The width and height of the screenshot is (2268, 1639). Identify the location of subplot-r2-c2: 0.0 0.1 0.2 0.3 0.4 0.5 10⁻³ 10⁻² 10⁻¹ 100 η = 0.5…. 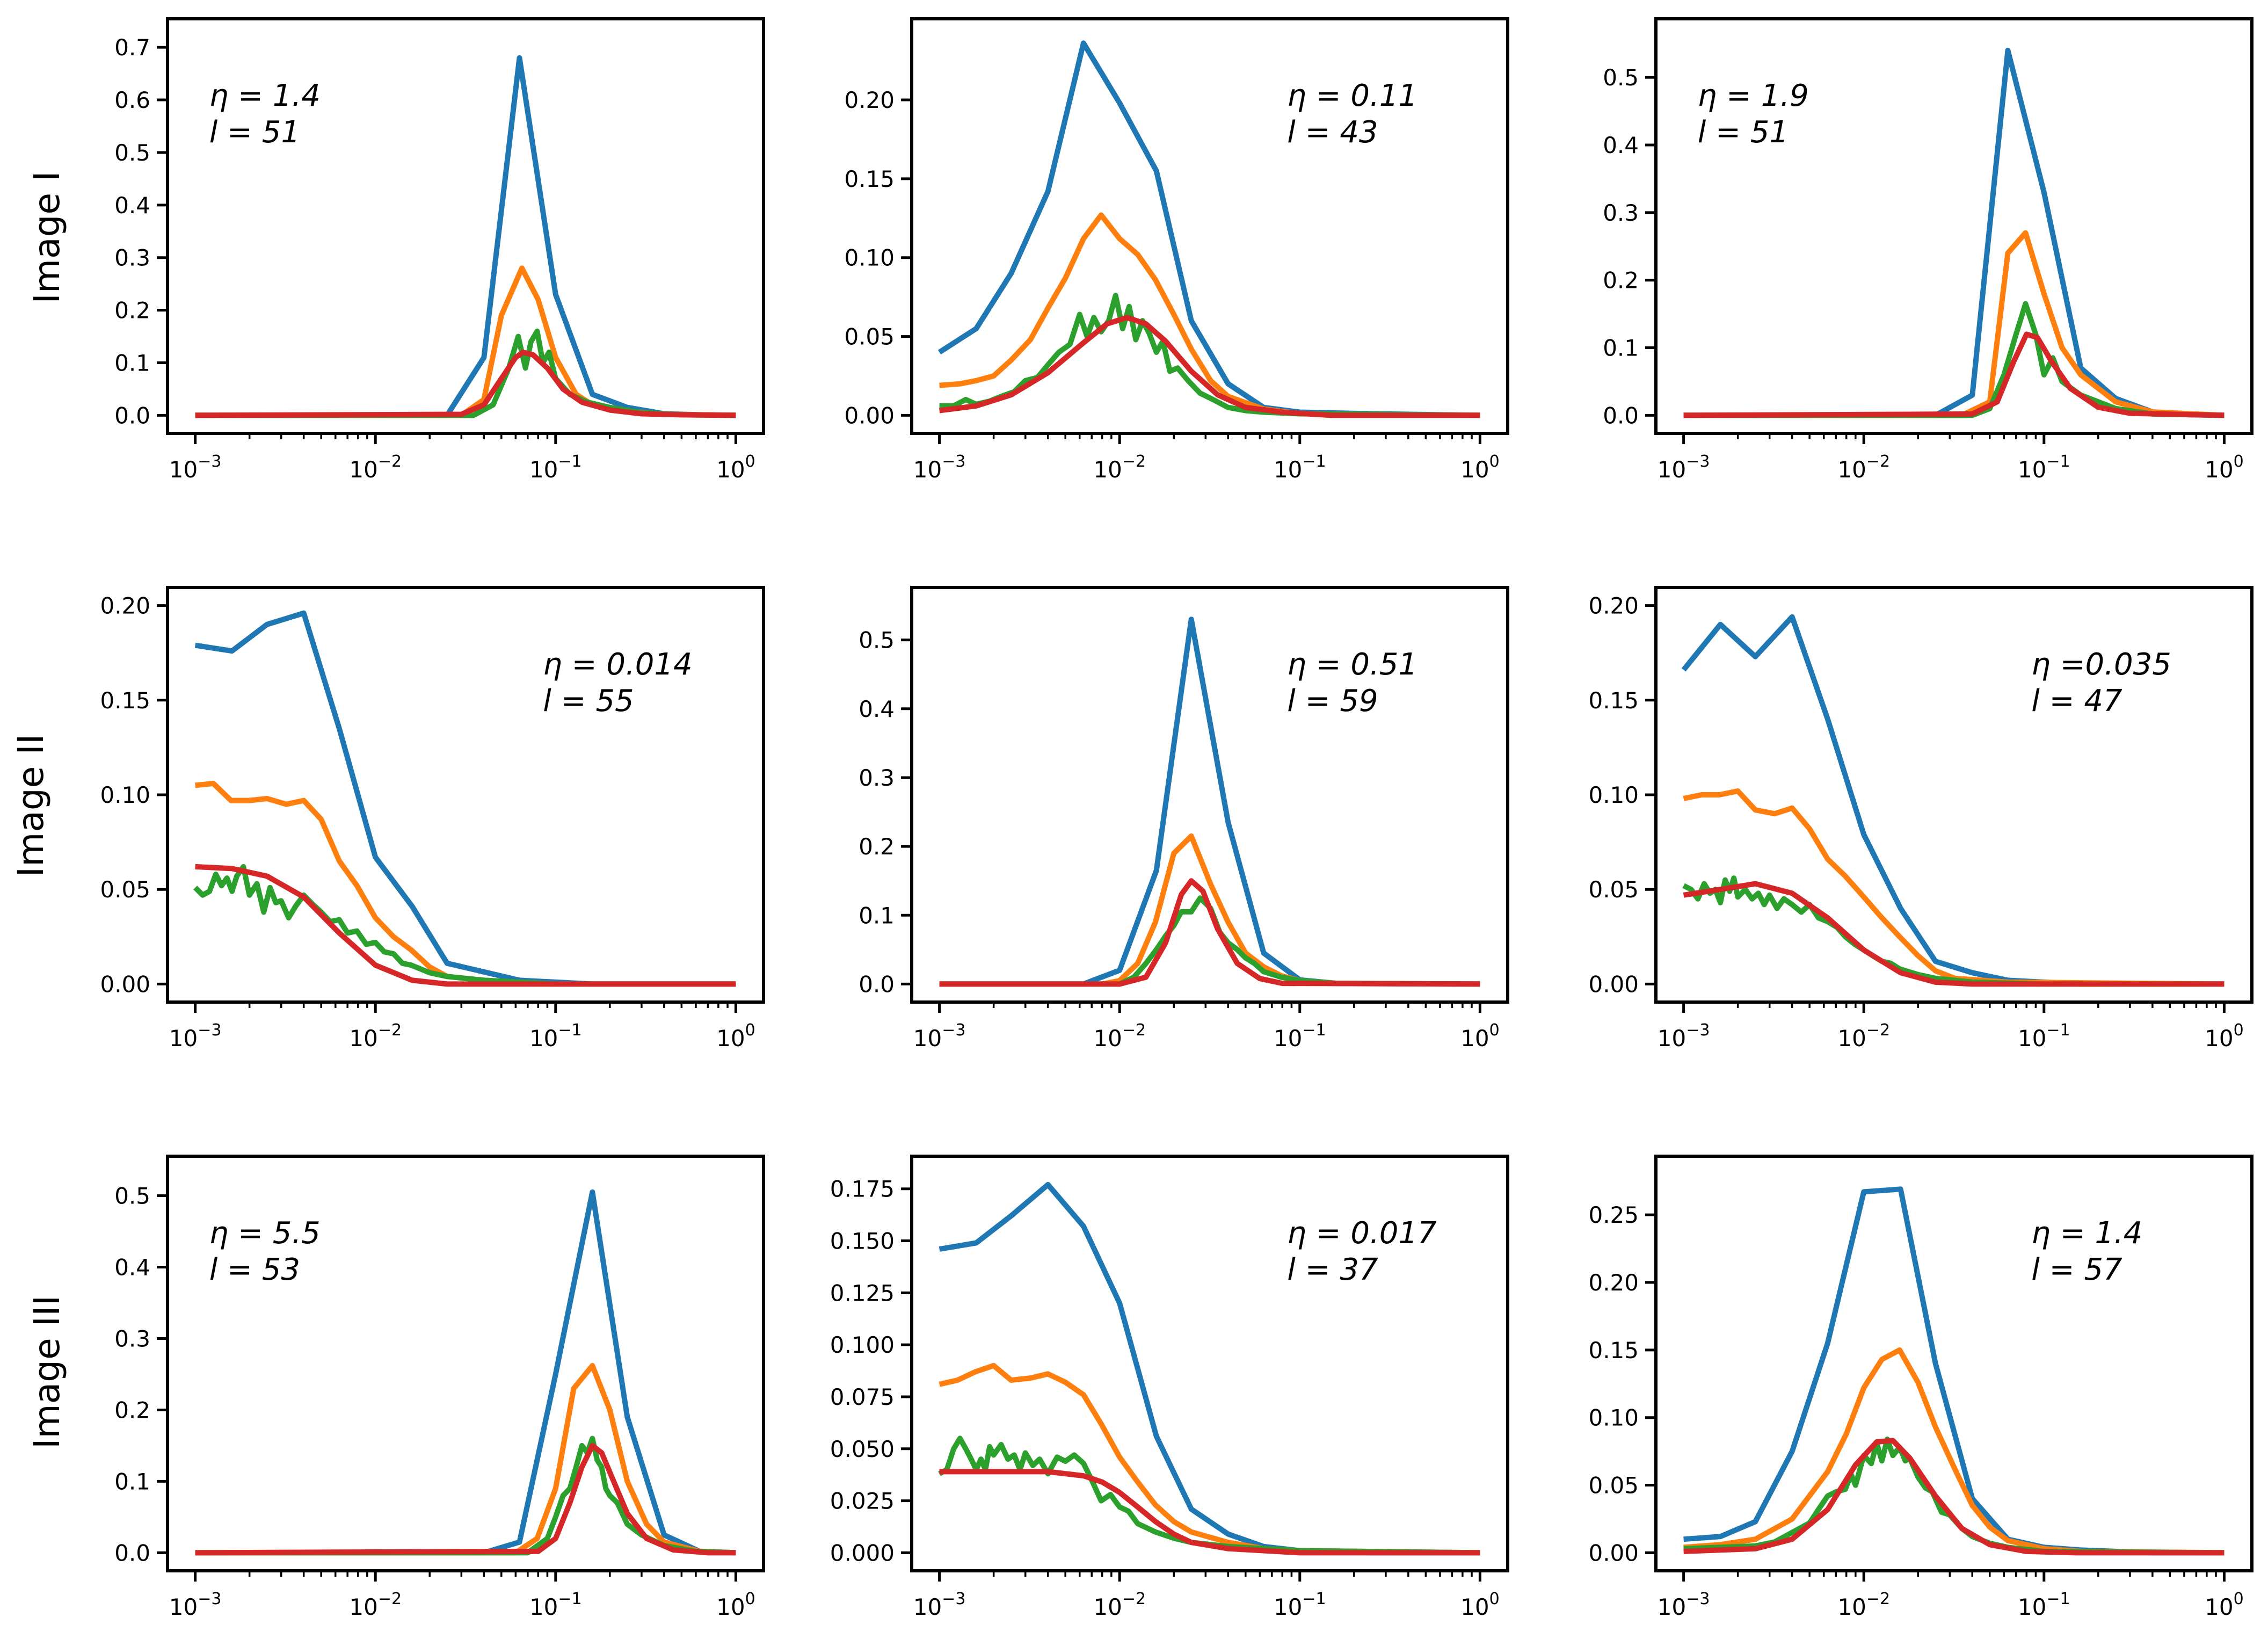
(1184, 818).